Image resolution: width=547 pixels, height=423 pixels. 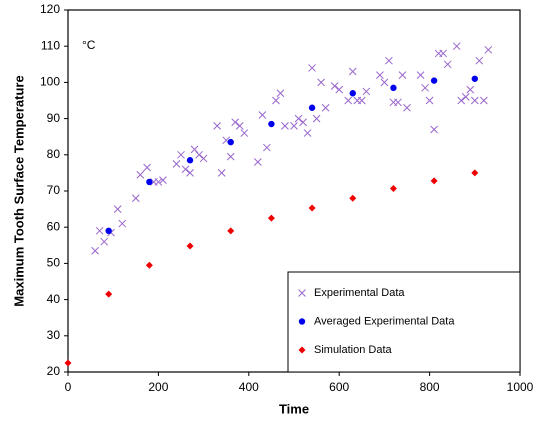 I want to click on legend-label: Experimental Data, so click(x=359, y=293).